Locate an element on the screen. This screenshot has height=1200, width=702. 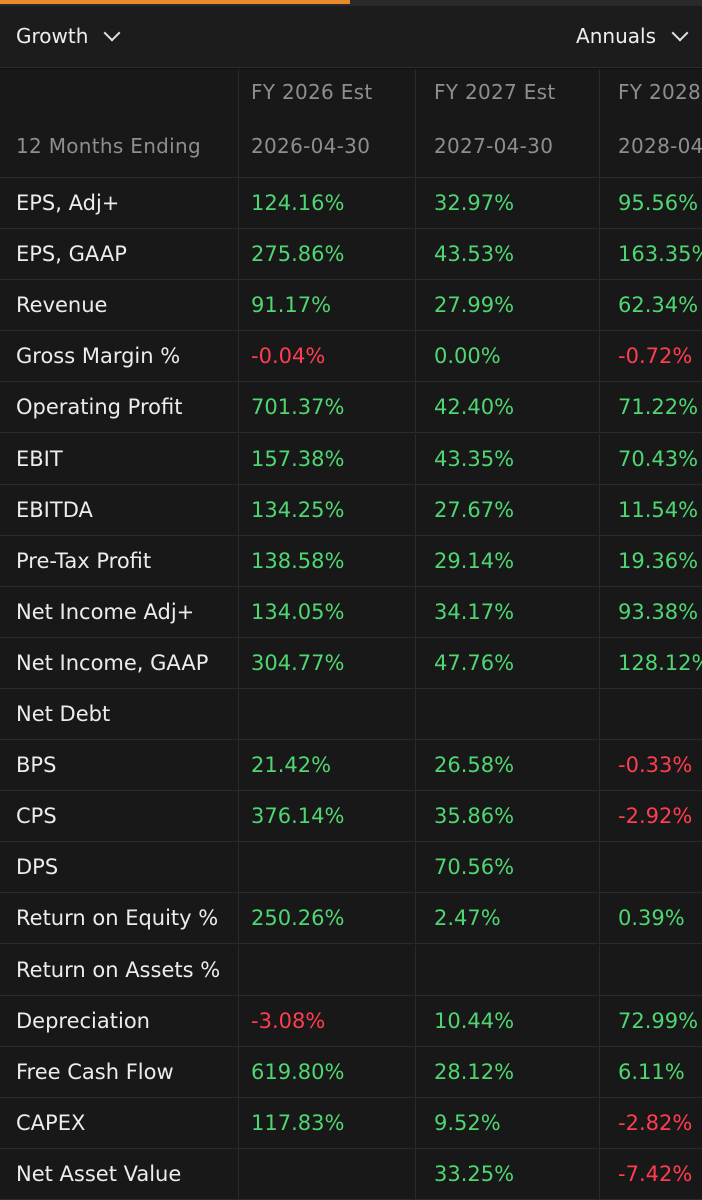
value-cell: -0.72% is located at coordinates (650, 356).